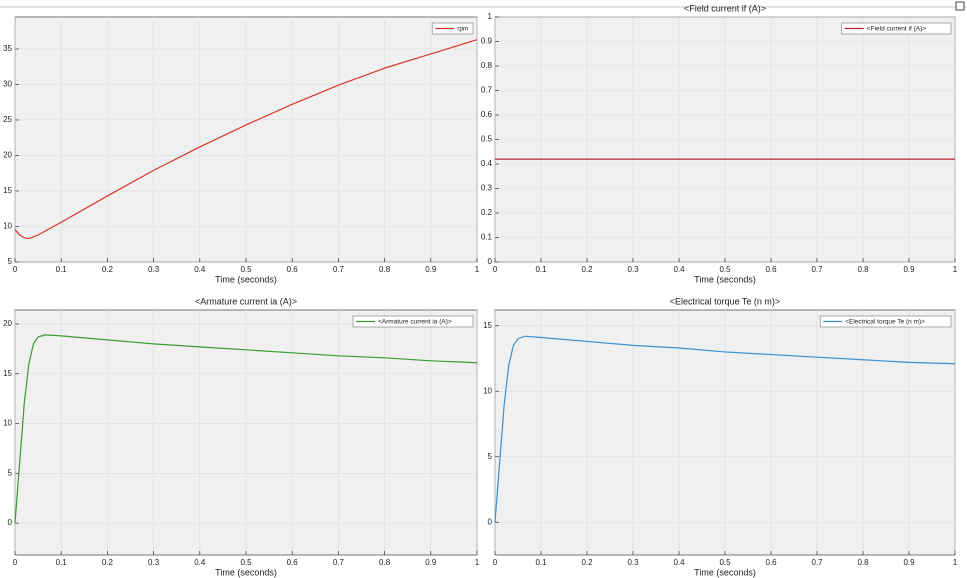  Describe the element at coordinates (487, 237) in the screenshot. I see `y-tick-label: 0.1` at that location.